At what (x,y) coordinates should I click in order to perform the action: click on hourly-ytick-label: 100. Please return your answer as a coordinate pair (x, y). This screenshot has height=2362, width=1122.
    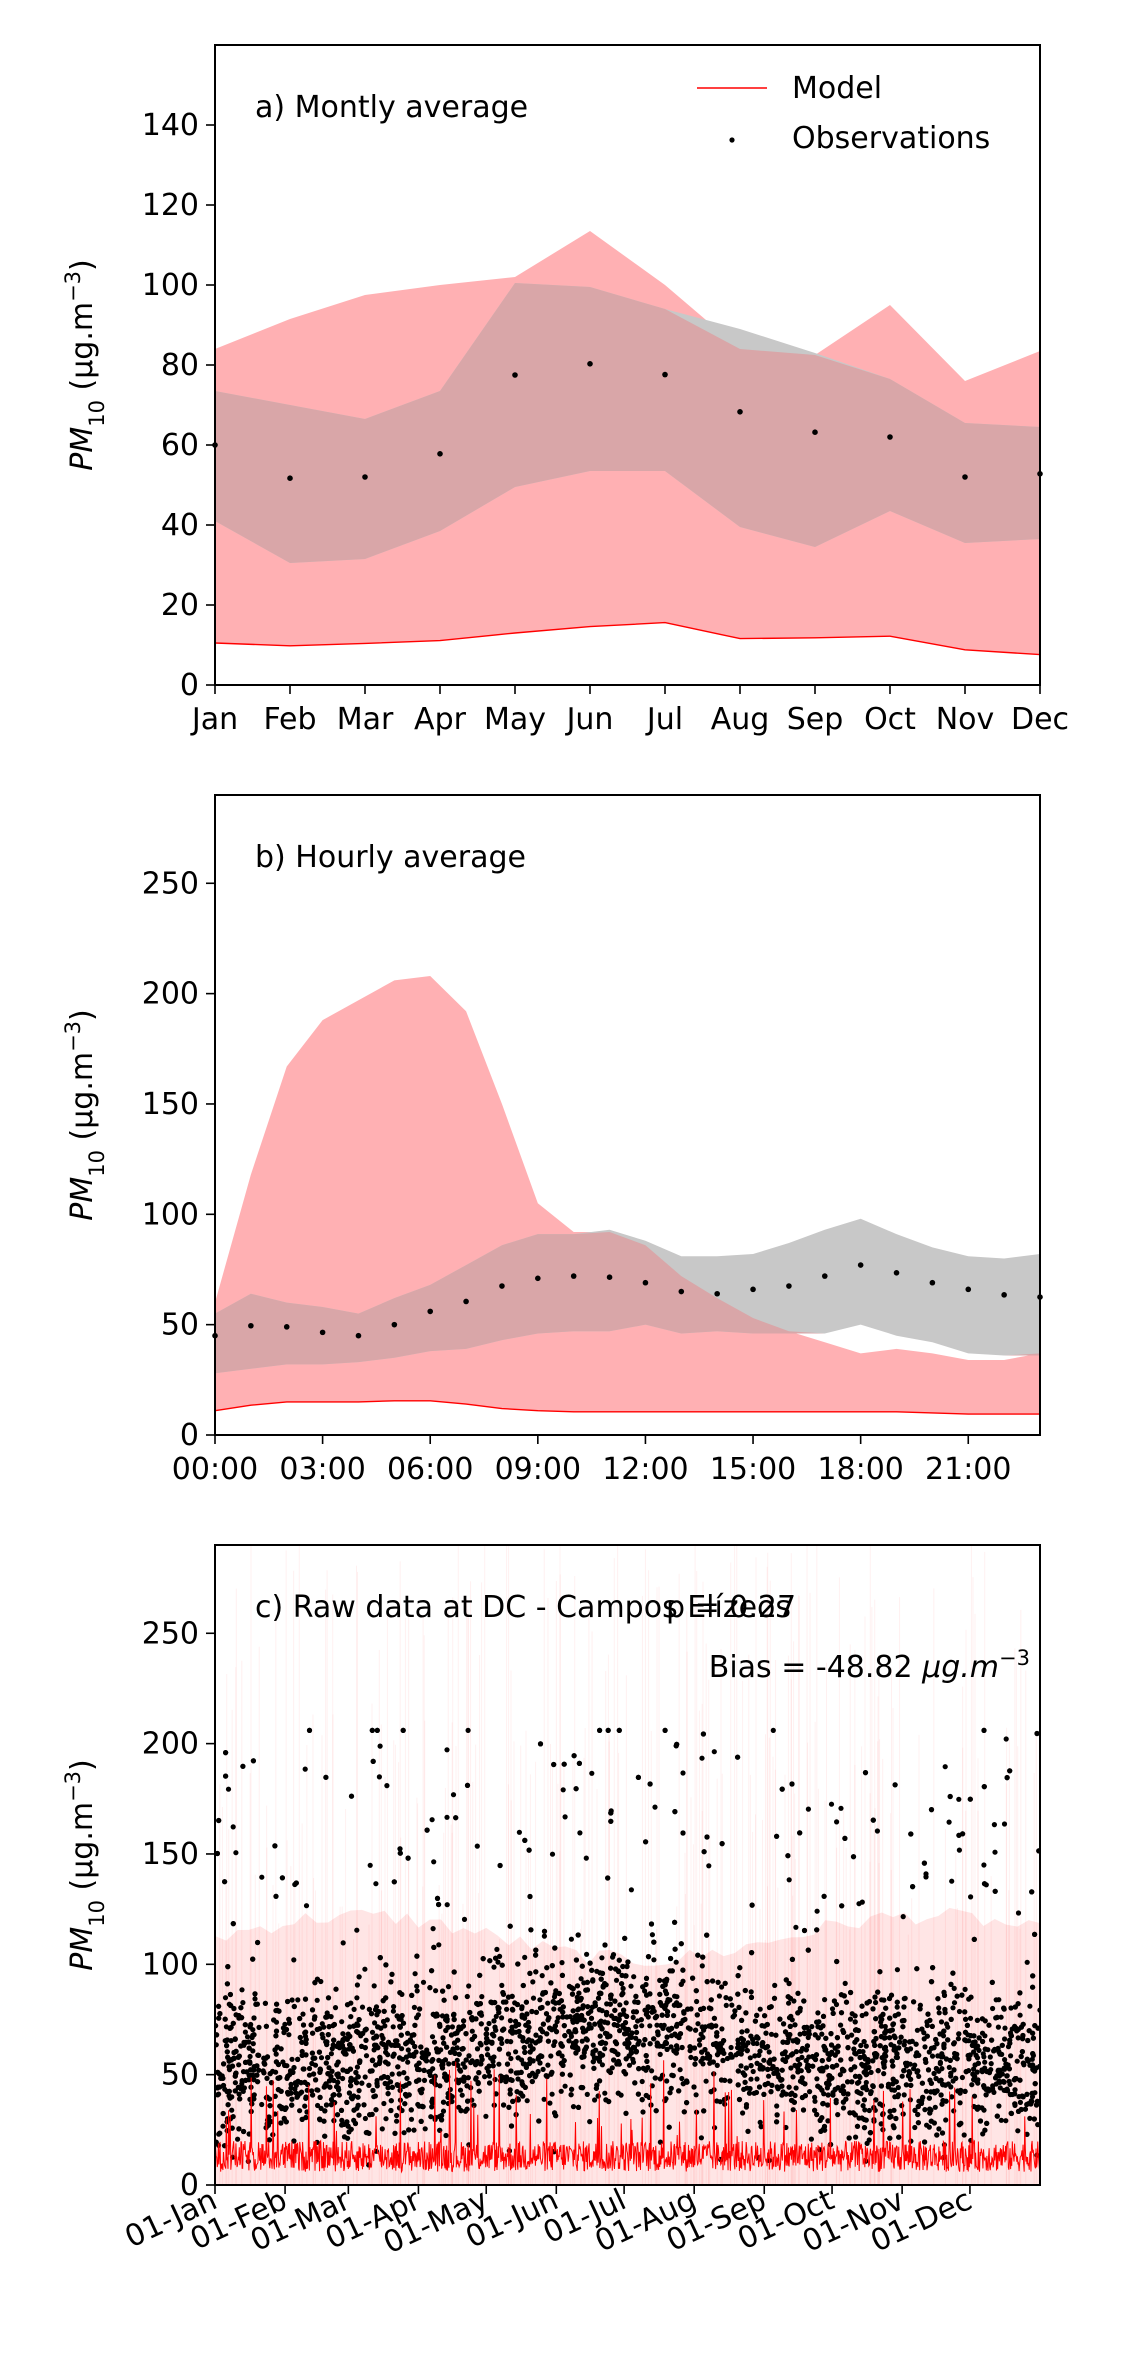
    Looking at the image, I should click on (170, 1214).